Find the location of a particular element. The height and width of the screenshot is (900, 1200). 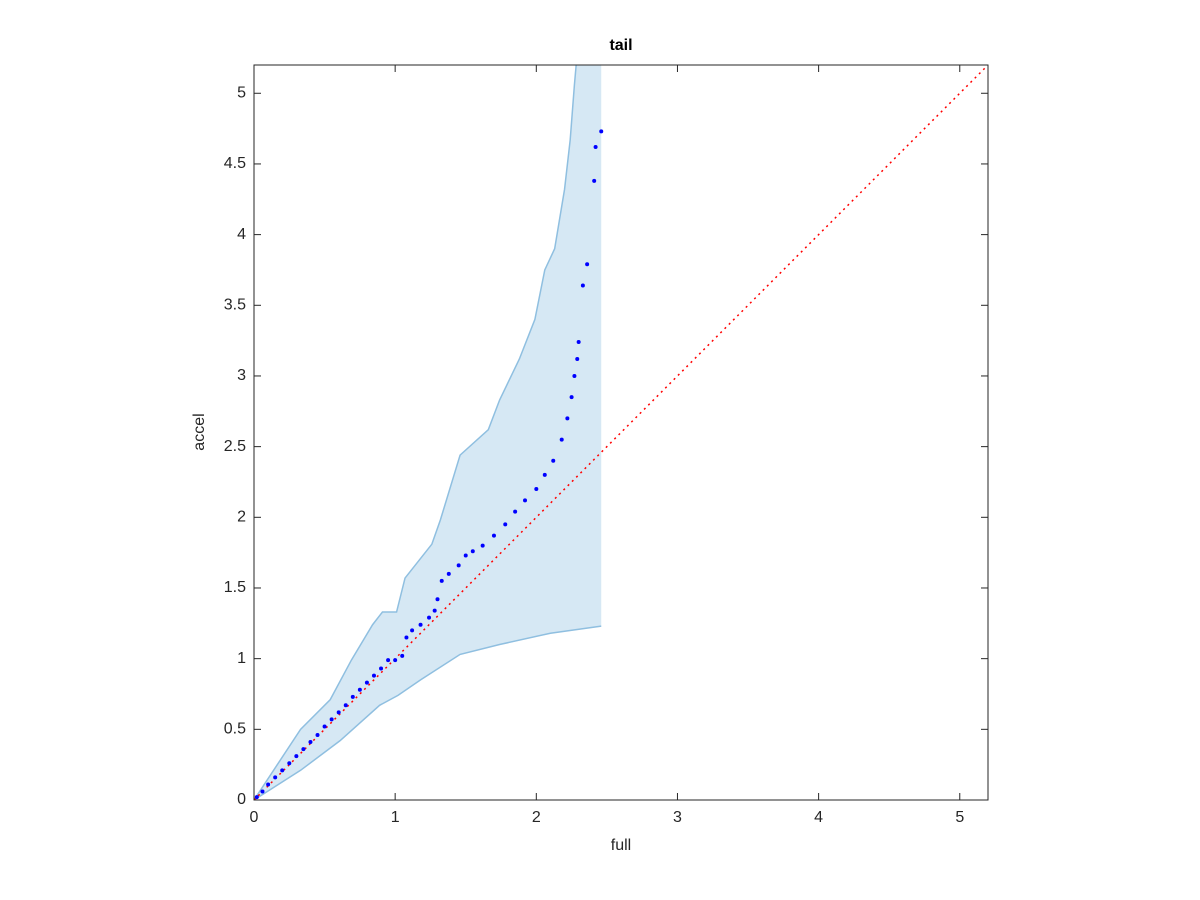

x-tick-label: 0 is located at coordinates (254, 817).